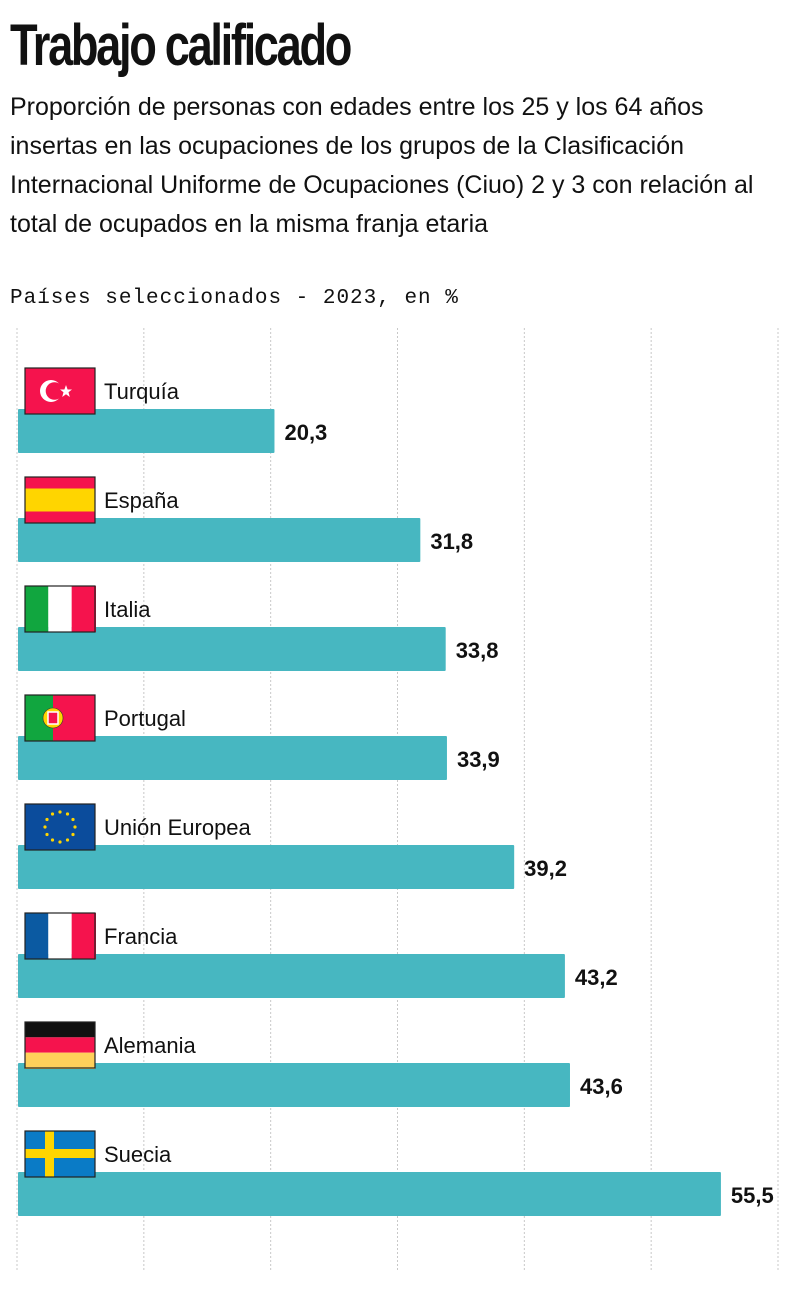  I want to click on france-flag-icon, so click(60, 936).